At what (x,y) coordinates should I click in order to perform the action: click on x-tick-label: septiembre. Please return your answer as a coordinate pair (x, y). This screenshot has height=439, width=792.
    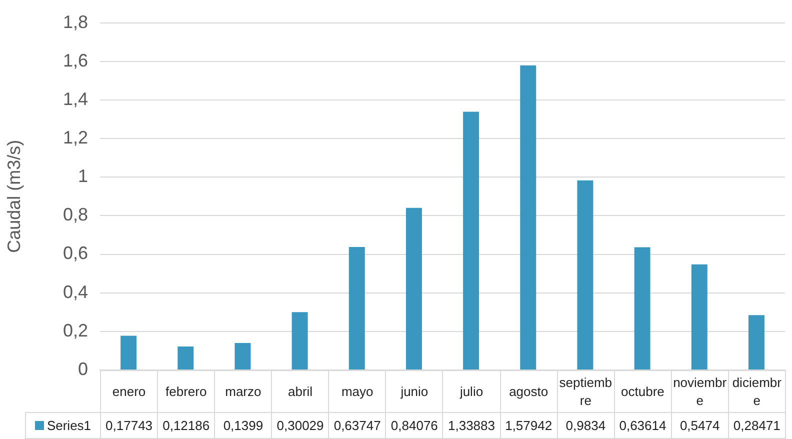
    Looking at the image, I should click on (585, 391).